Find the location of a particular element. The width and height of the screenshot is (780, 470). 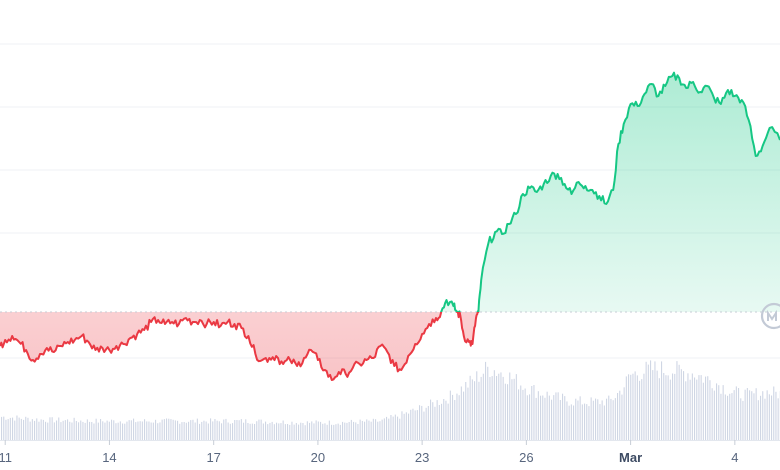

x-tick-label: 26 is located at coordinates (526, 457).